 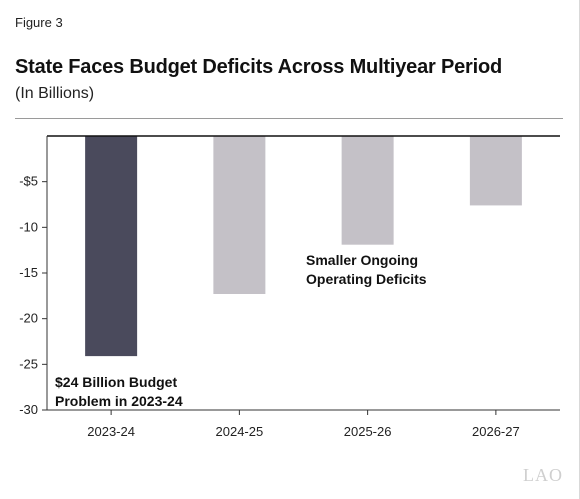 I want to click on y-tick-label-1: -10, so click(x=28, y=226).